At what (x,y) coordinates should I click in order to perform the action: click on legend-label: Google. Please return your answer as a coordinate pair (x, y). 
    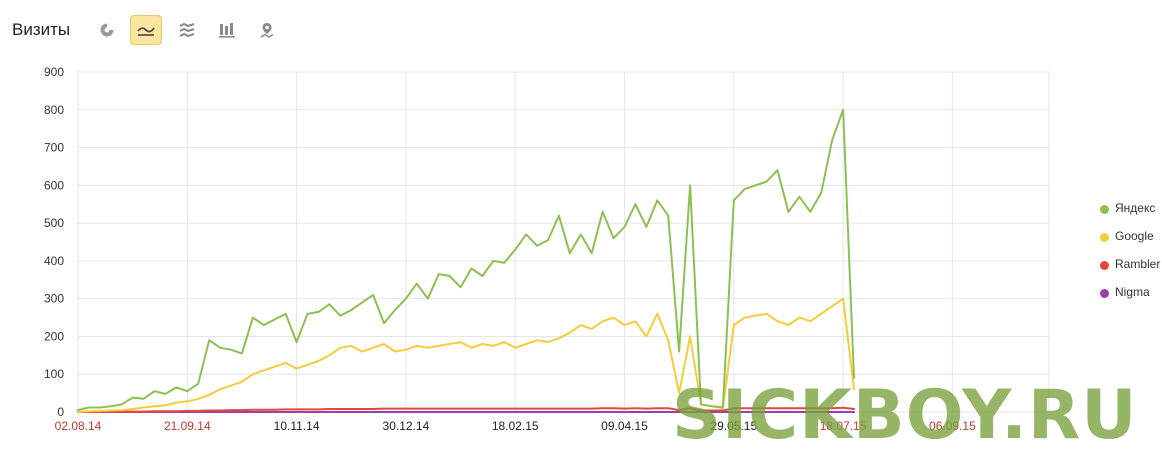
    Looking at the image, I should click on (1134, 236).